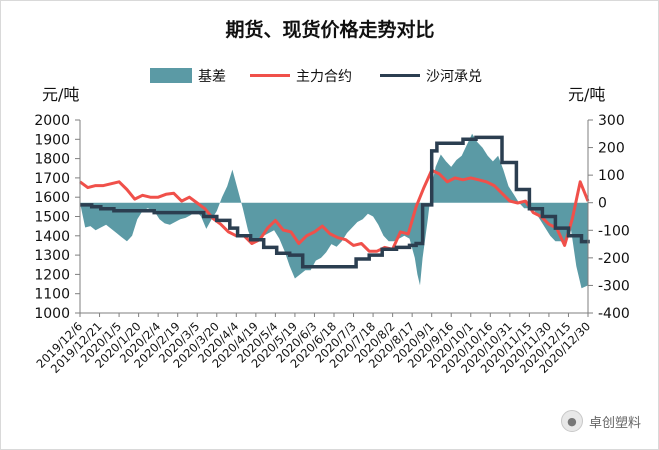 This screenshot has height=450, width=659. I want to click on left-tick-label: 1000, so click(52, 314).